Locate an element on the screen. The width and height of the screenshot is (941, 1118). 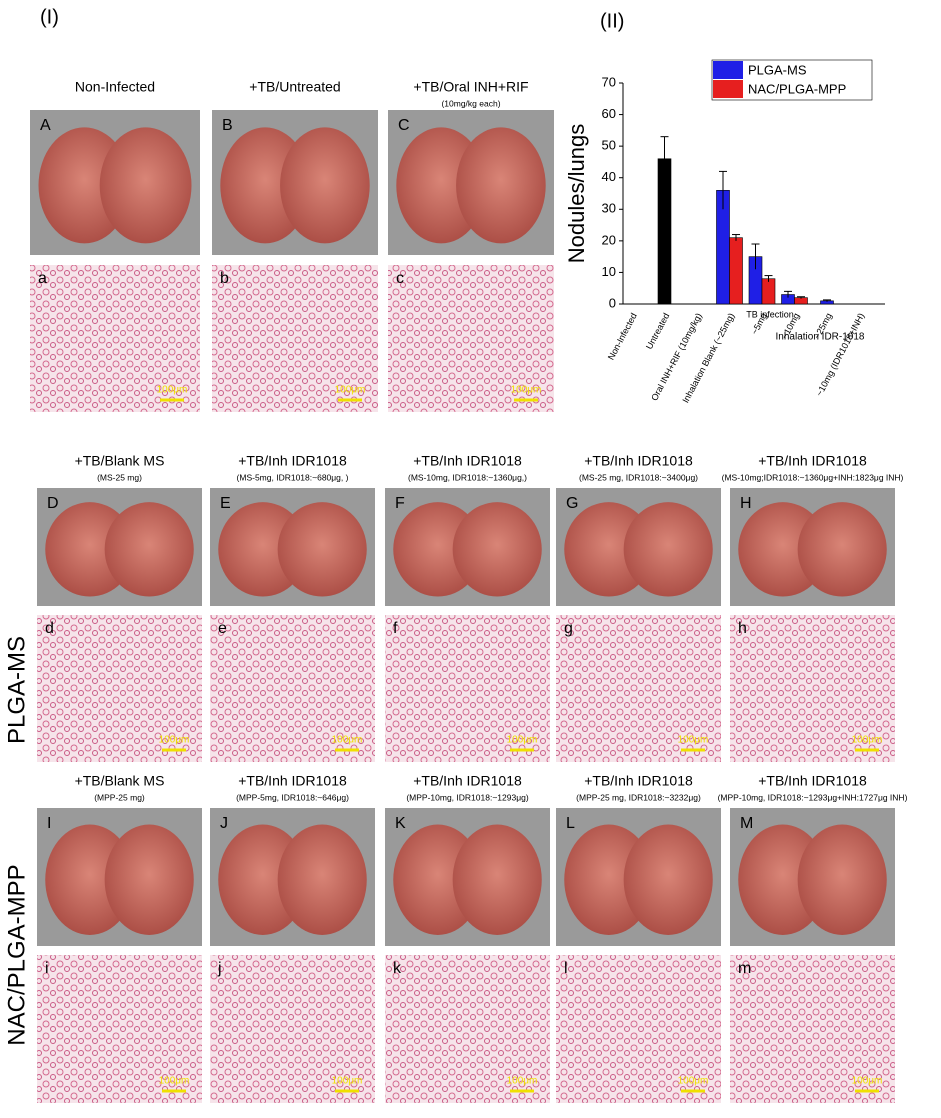
panel-letter: G is located at coordinates (572, 503).